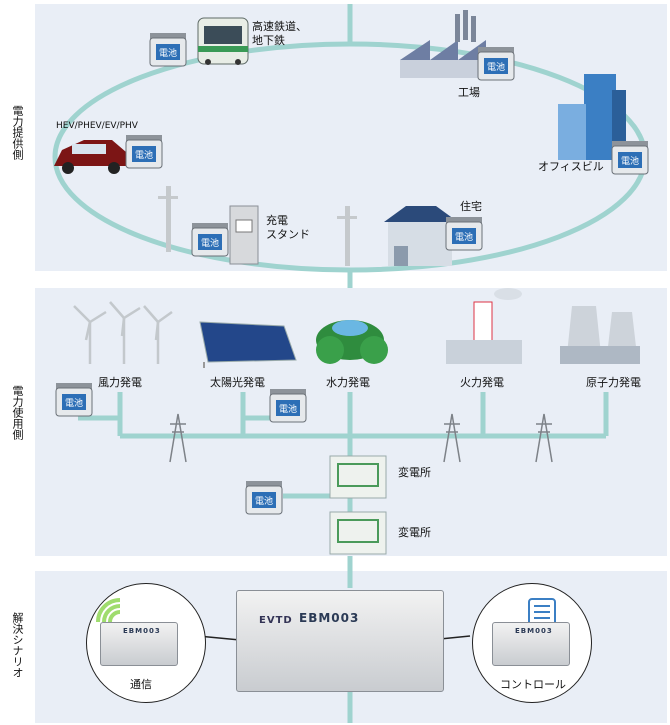 The height and width of the screenshot is (725, 670). I want to click on car-icon, so click(91, 157).